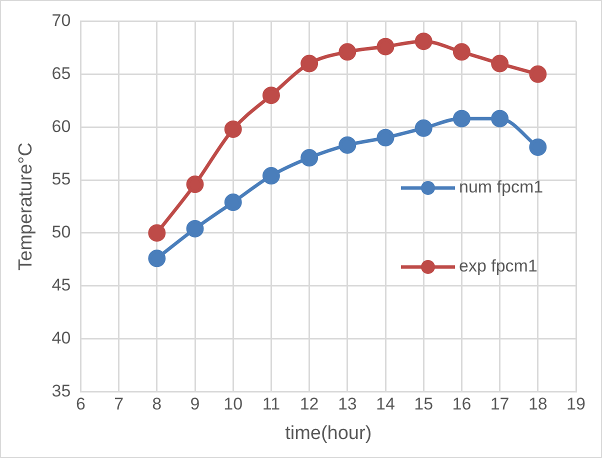 The image size is (602, 458). I want to click on x-tick-label: 18, so click(538, 404).